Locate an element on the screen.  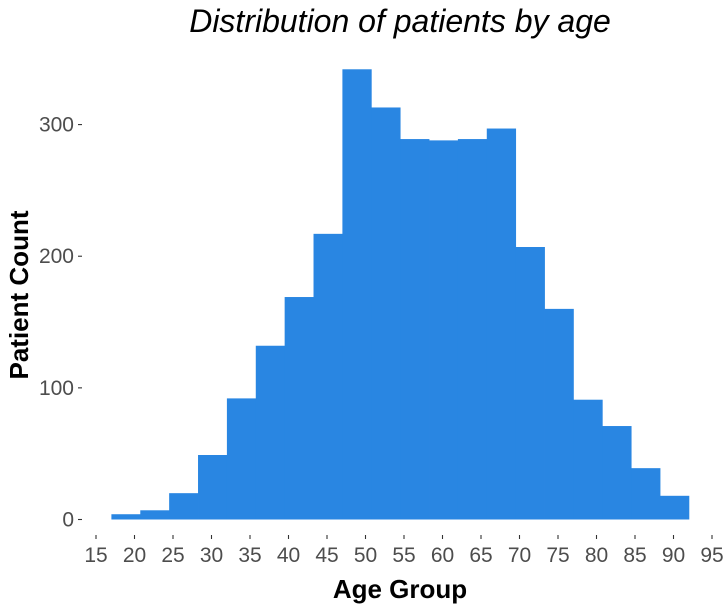
chart-title: Distribution of patients by age is located at coordinates (400, 21).